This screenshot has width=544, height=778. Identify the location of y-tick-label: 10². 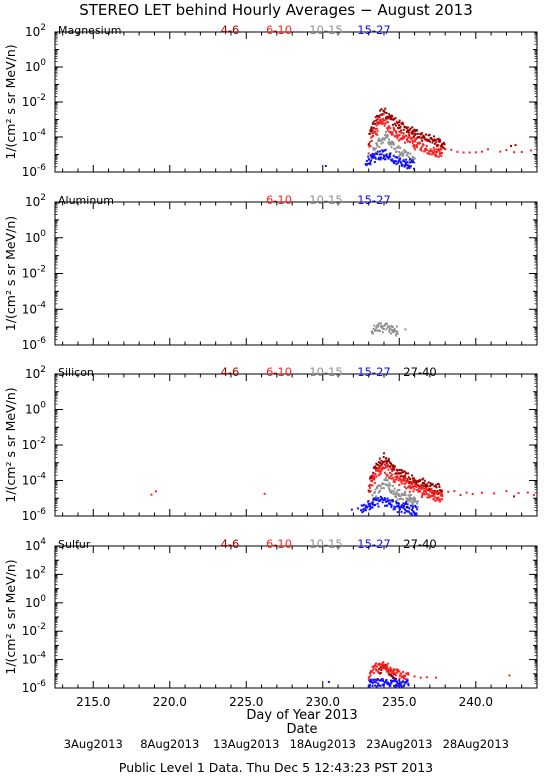
(35, 201).